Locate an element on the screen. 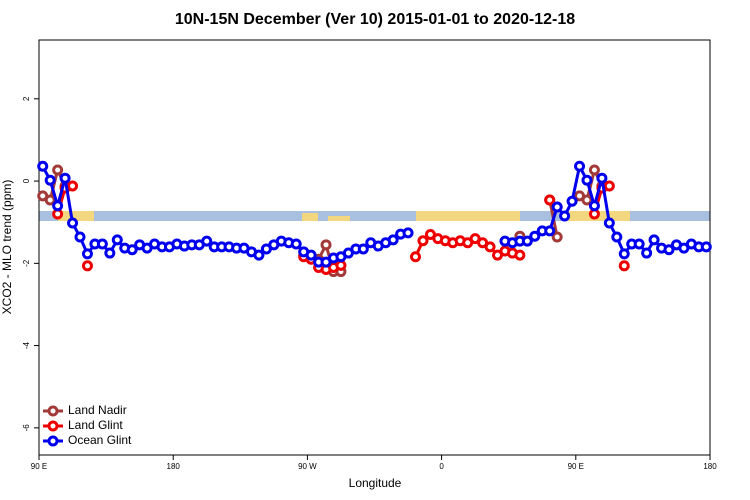  legend-label: Land Glint is located at coordinates (95, 425).